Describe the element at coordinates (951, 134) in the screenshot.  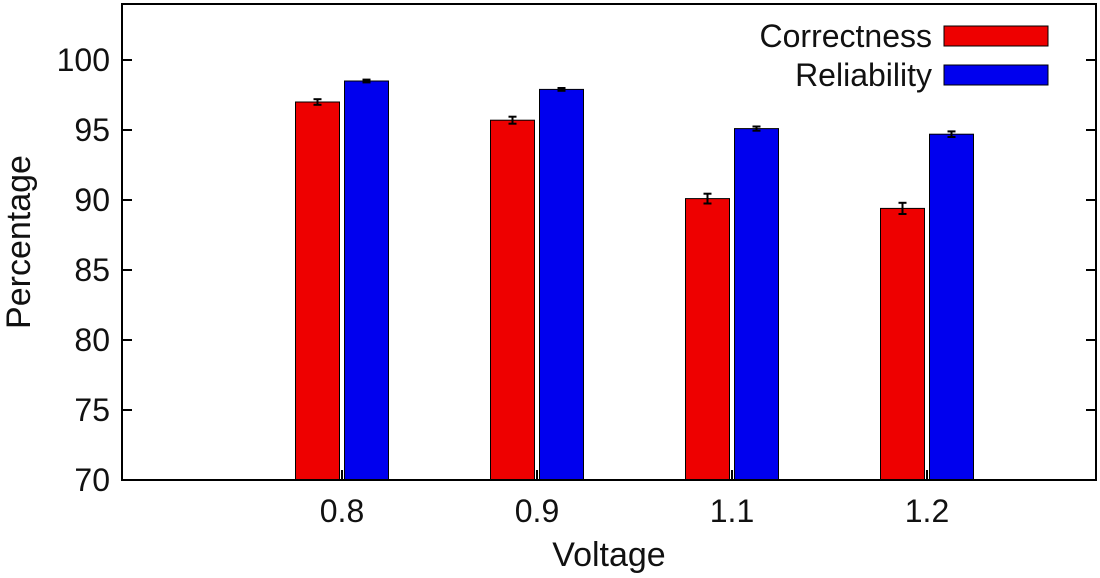
I see `error-bar-reliability-1.2` at that location.